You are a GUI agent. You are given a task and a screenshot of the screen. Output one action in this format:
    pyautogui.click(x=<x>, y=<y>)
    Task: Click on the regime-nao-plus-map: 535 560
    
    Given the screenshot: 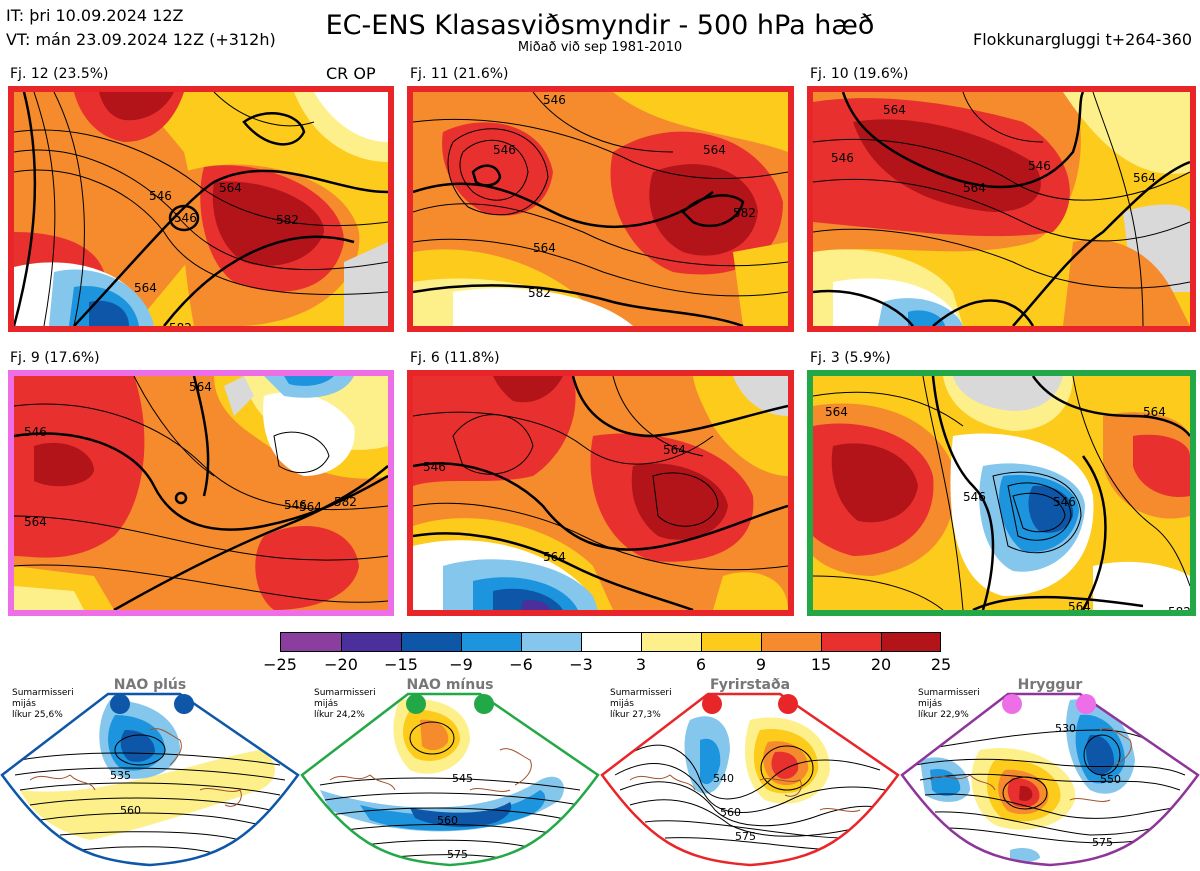 What is the action you would take?
    pyautogui.click(x=150, y=779)
    